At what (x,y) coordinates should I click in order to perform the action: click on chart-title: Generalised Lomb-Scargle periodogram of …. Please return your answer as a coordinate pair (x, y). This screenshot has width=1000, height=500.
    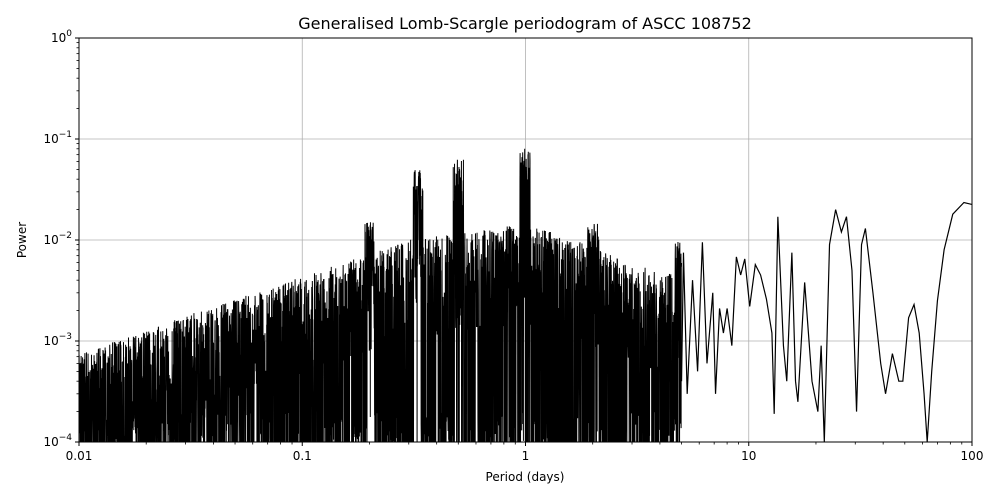
    Looking at the image, I should click on (525, 23).